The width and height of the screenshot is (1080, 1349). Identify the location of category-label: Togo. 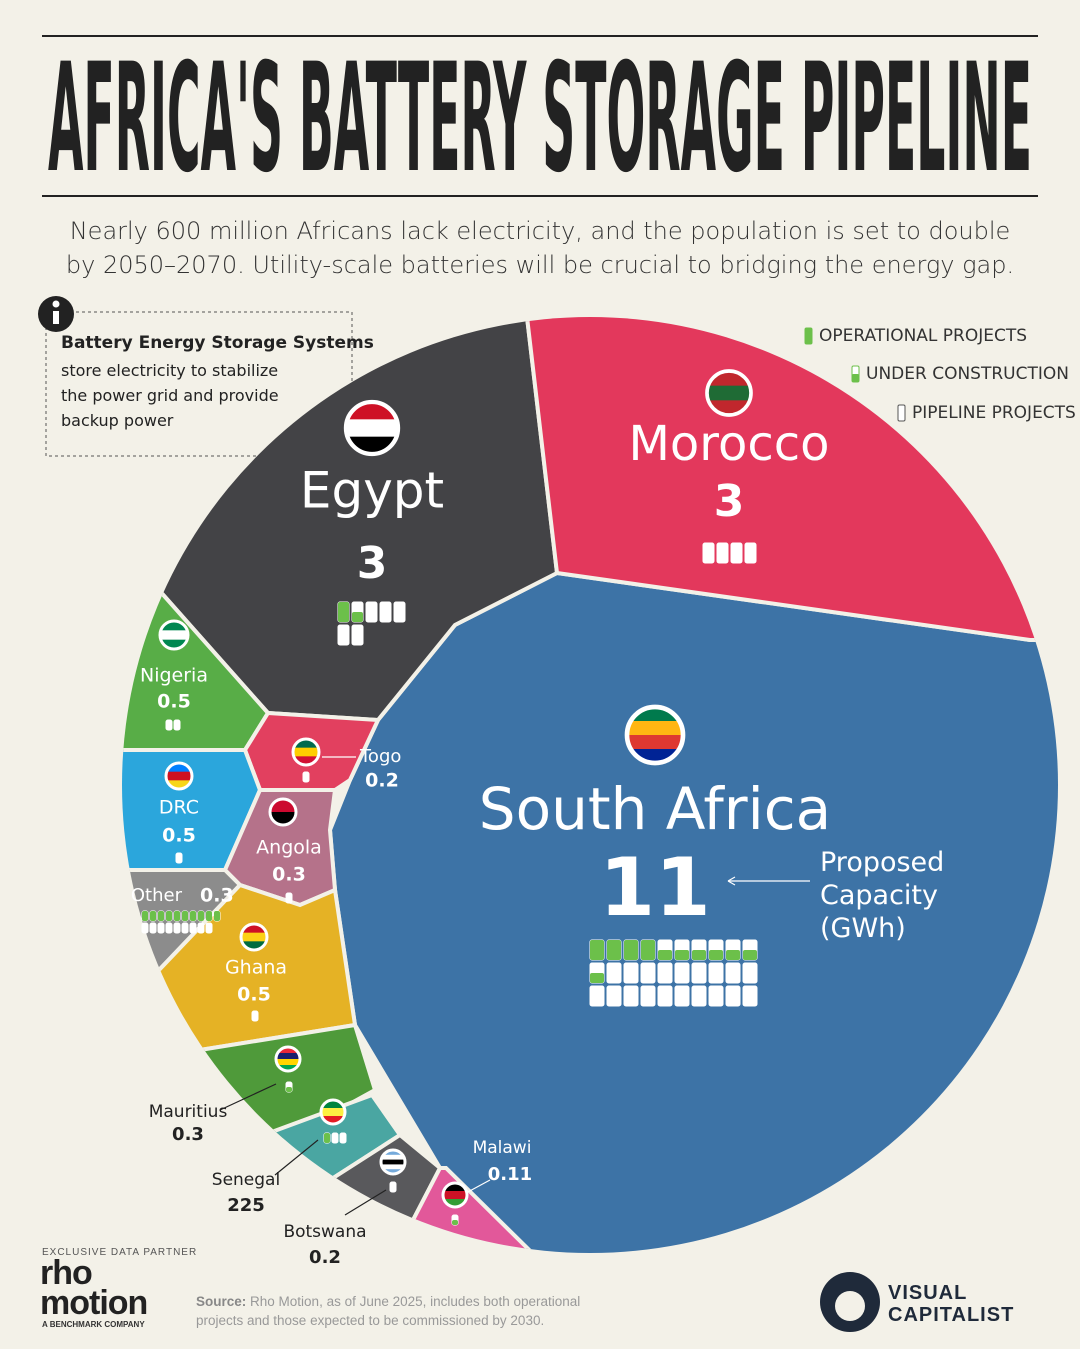
(380, 756).